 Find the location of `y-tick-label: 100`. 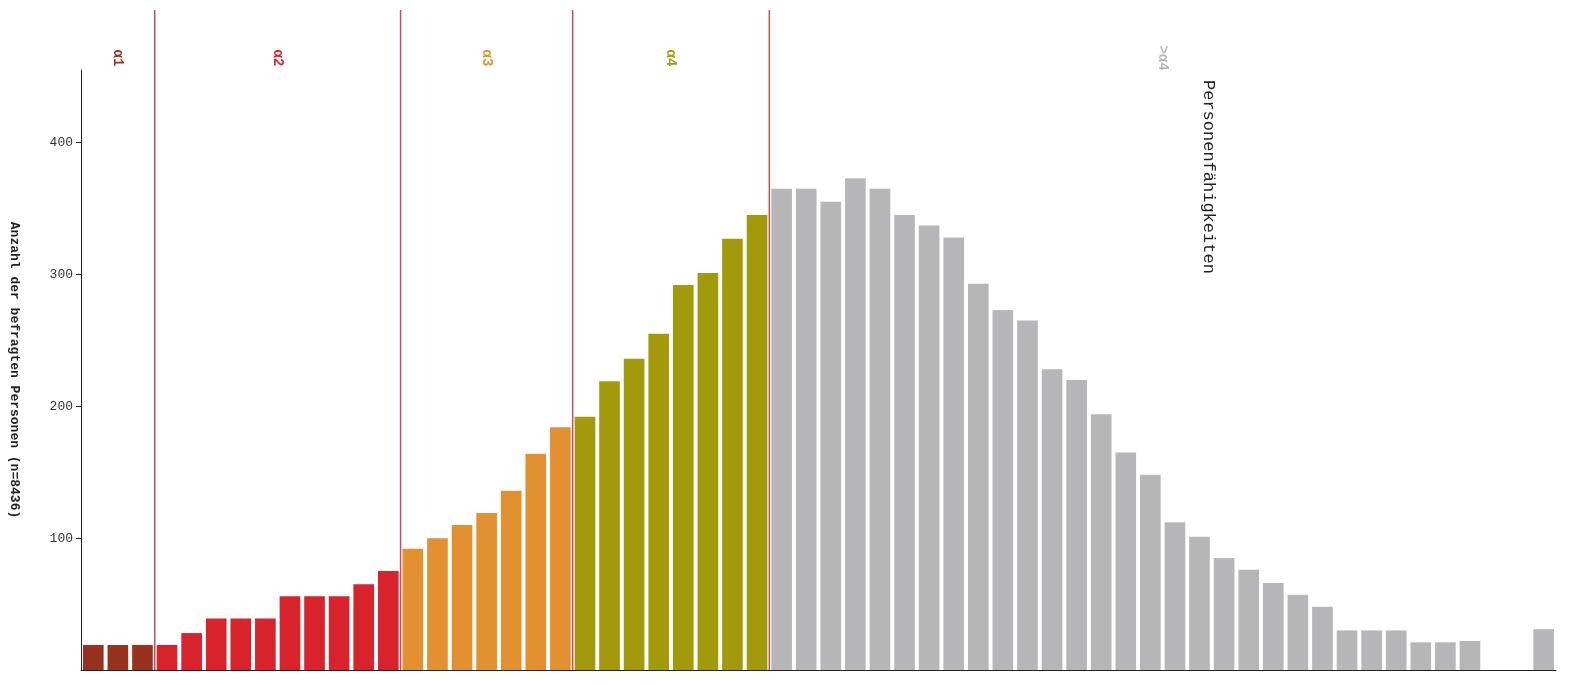

y-tick-label: 100 is located at coordinates (61, 538).